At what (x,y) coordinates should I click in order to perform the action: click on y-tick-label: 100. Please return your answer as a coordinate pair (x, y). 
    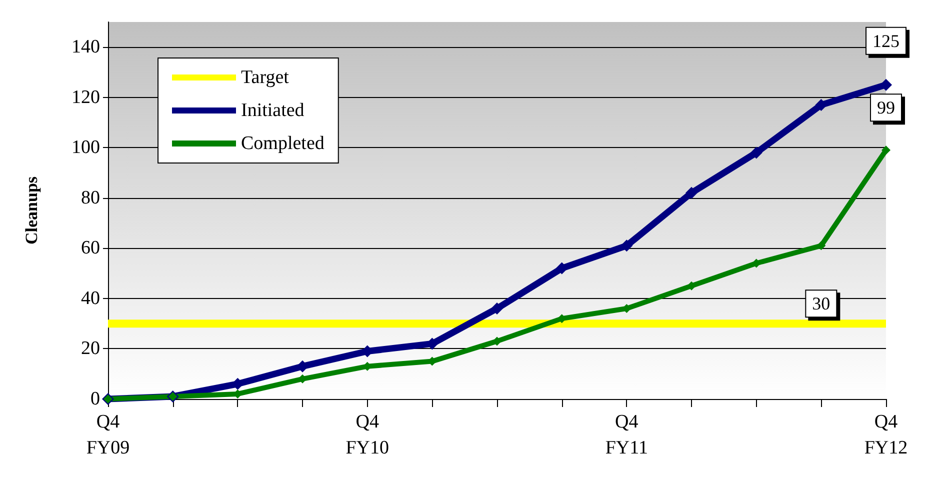
    Looking at the image, I should click on (86, 147).